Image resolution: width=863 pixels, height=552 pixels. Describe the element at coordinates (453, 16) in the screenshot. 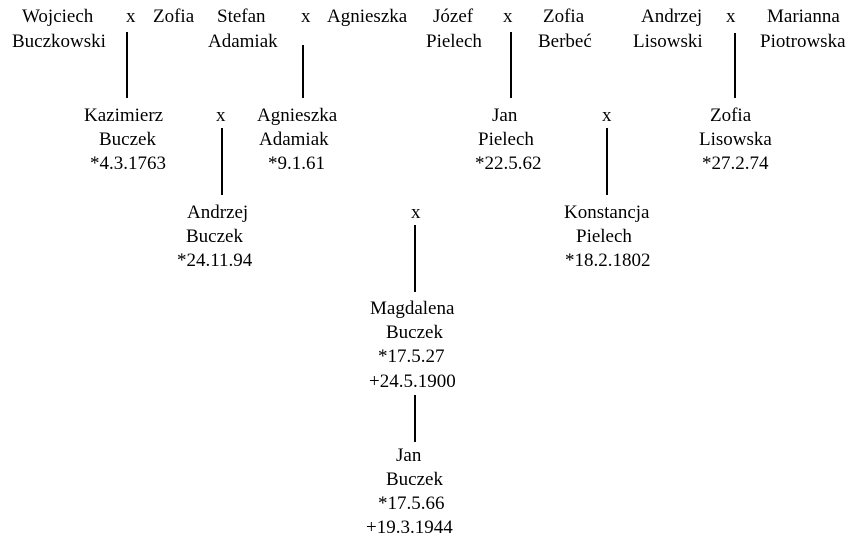

I see `person-name: Józef` at that location.